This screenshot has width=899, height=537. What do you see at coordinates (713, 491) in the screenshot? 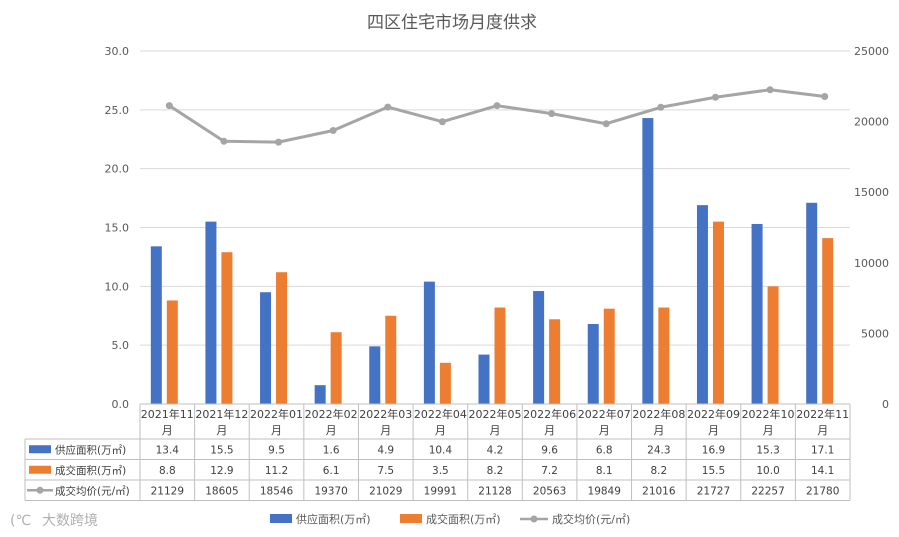
I see `table-cell: 21727` at bounding box center [713, 491].